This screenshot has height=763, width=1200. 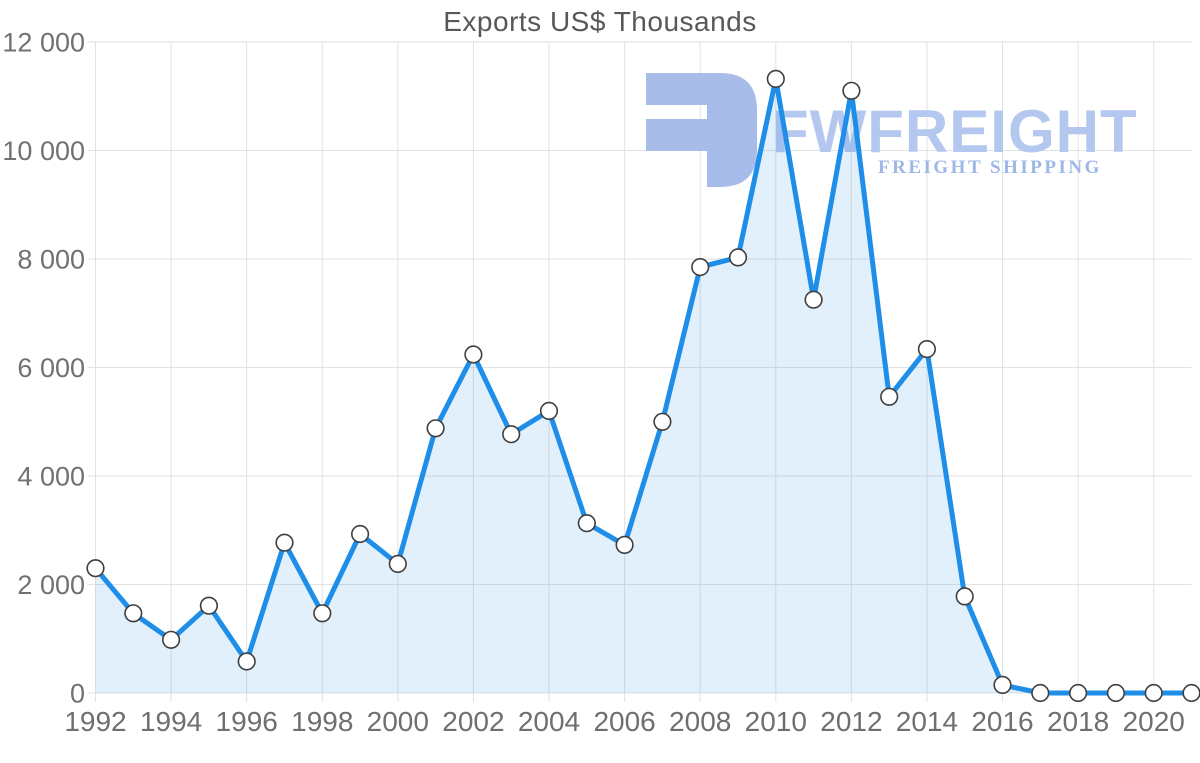 I want to click on y-tick-label: 10 000, so click(x=43, y=151).